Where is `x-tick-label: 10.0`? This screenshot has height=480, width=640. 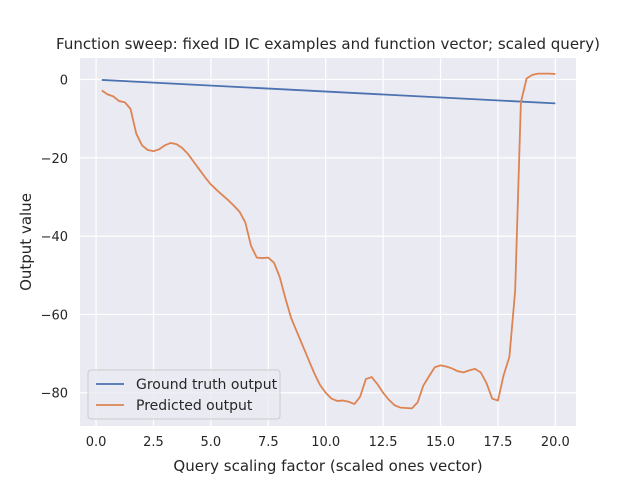 x-tick-label: 10.0 is located at coordinates (325, 442).